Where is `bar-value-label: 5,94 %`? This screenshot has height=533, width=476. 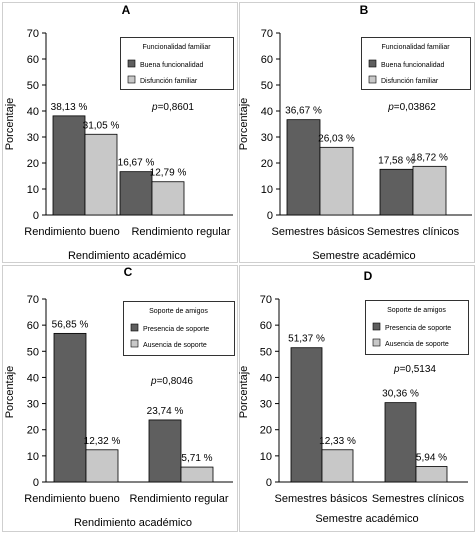
bar-value-label: 5,94 % is located at coordinates (431, 457).